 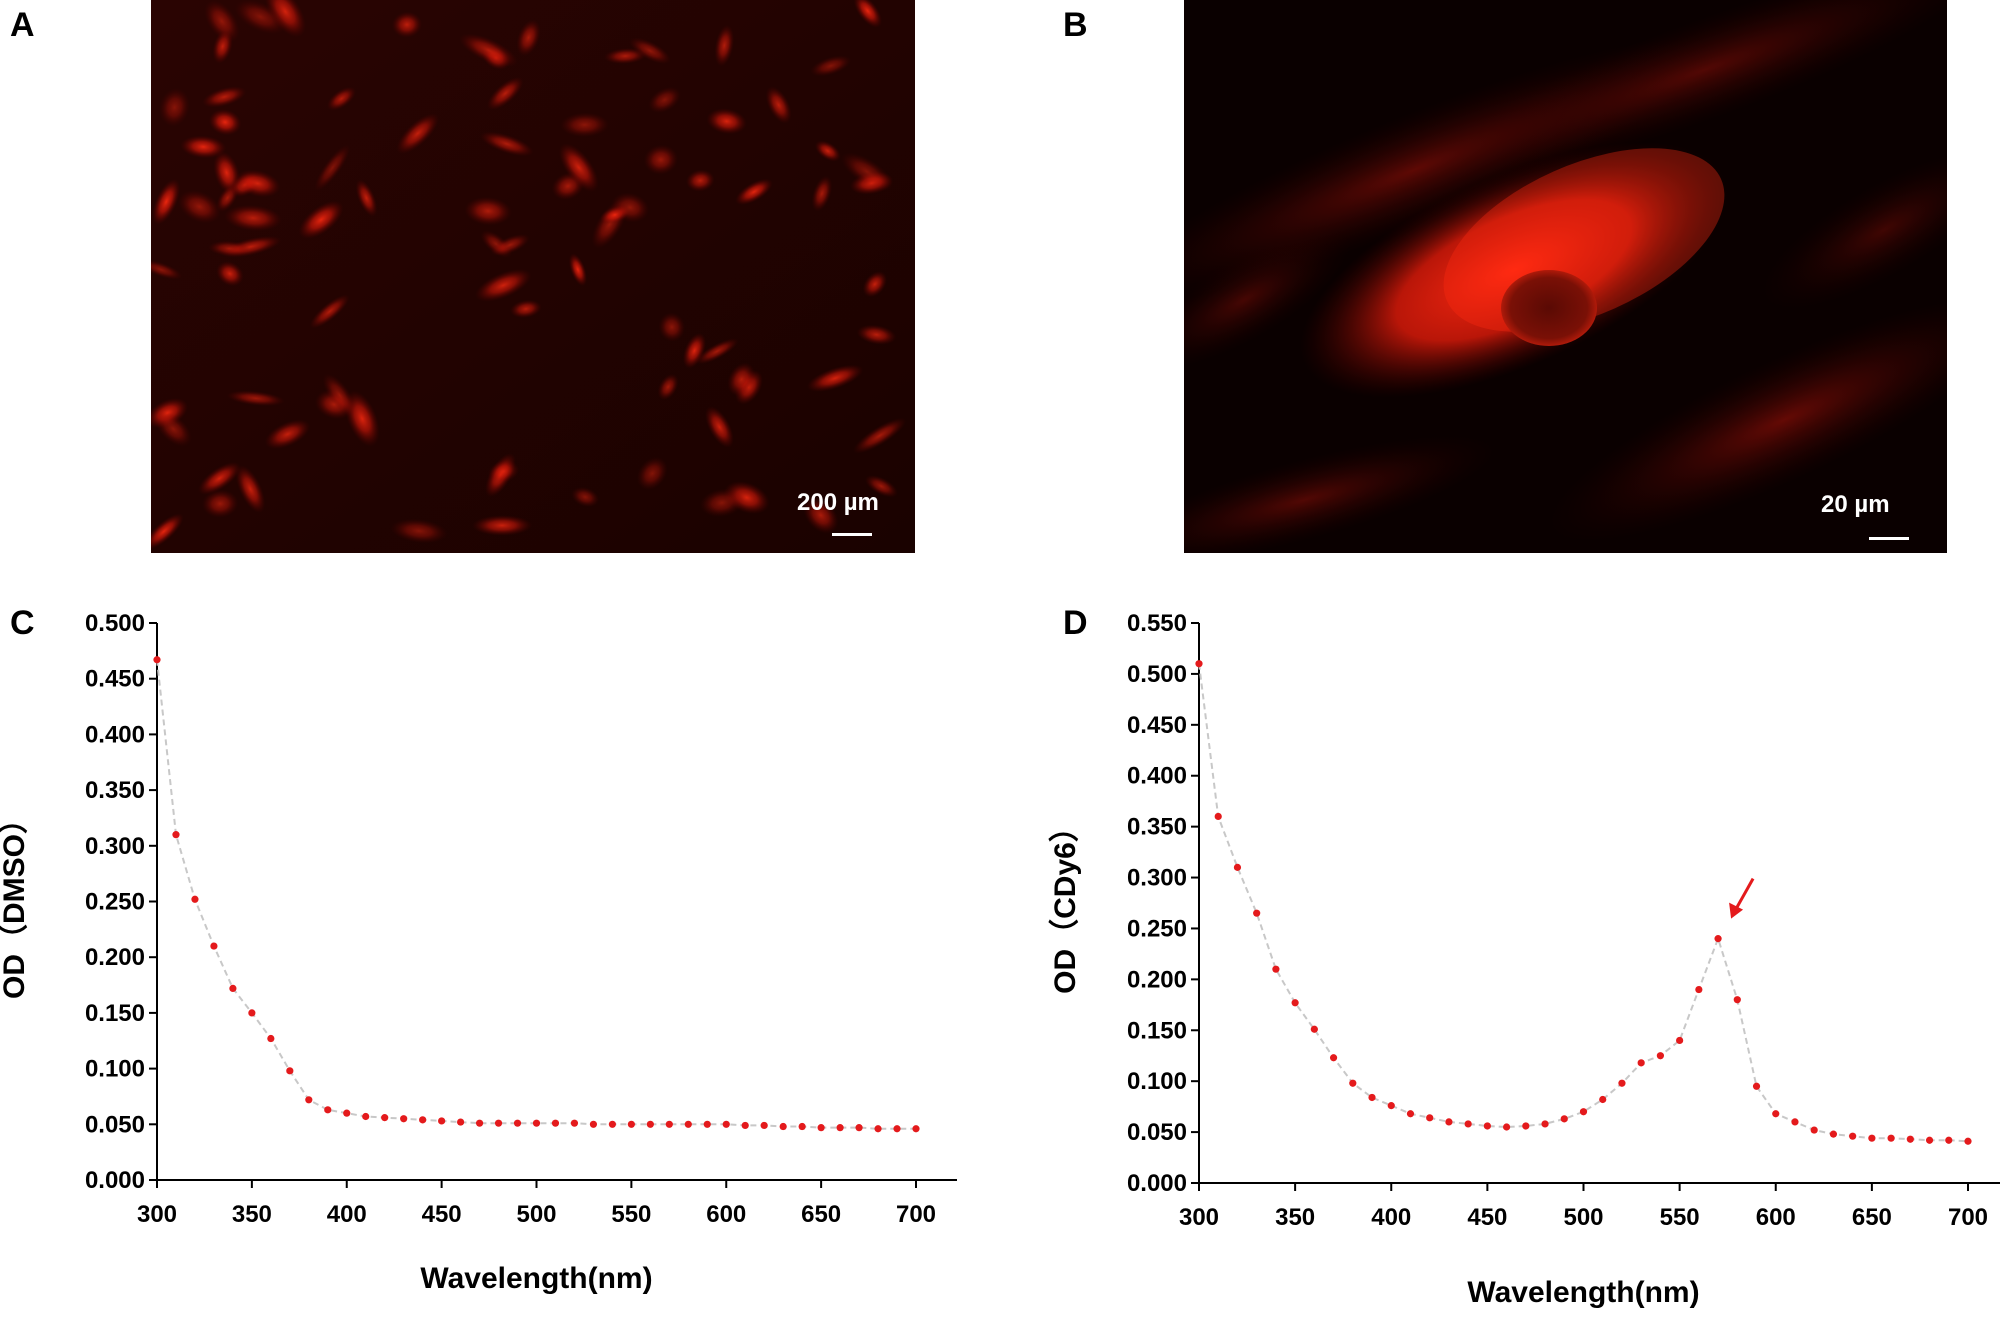 What do you see at coordinates (1157, 623) in the screenshot?
I see `y-tick-label: 0.550` at bounding box center [1157, 623].